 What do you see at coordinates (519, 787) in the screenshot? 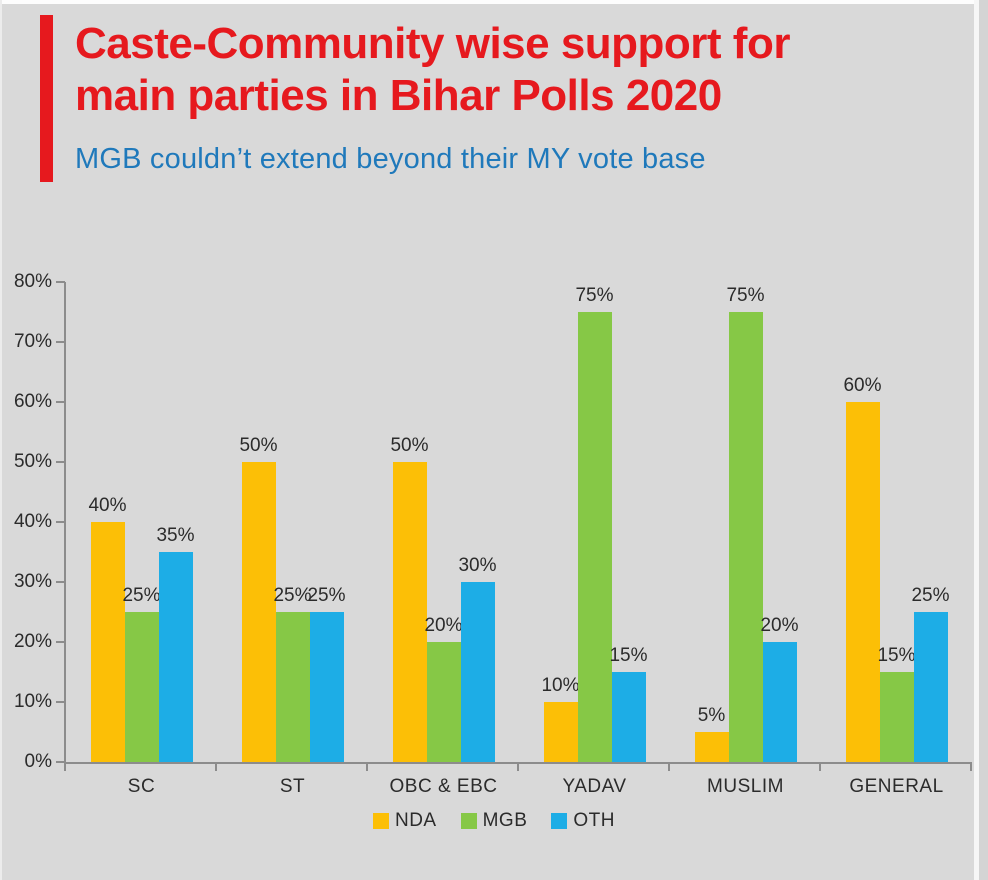
I see `x-axis-category-labels: SC ST OBC & EBC YADAV MUSLIM GENERAL` at bounding box center [519, 787].